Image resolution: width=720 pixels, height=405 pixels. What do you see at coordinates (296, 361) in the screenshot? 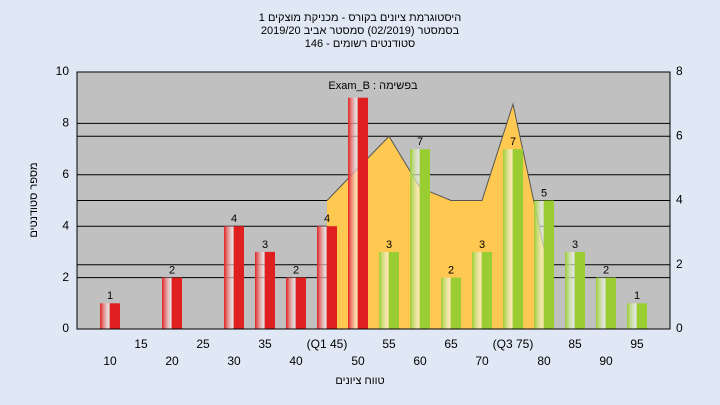
I see `x-tick-label: 40` at bounding box center [296, 361].